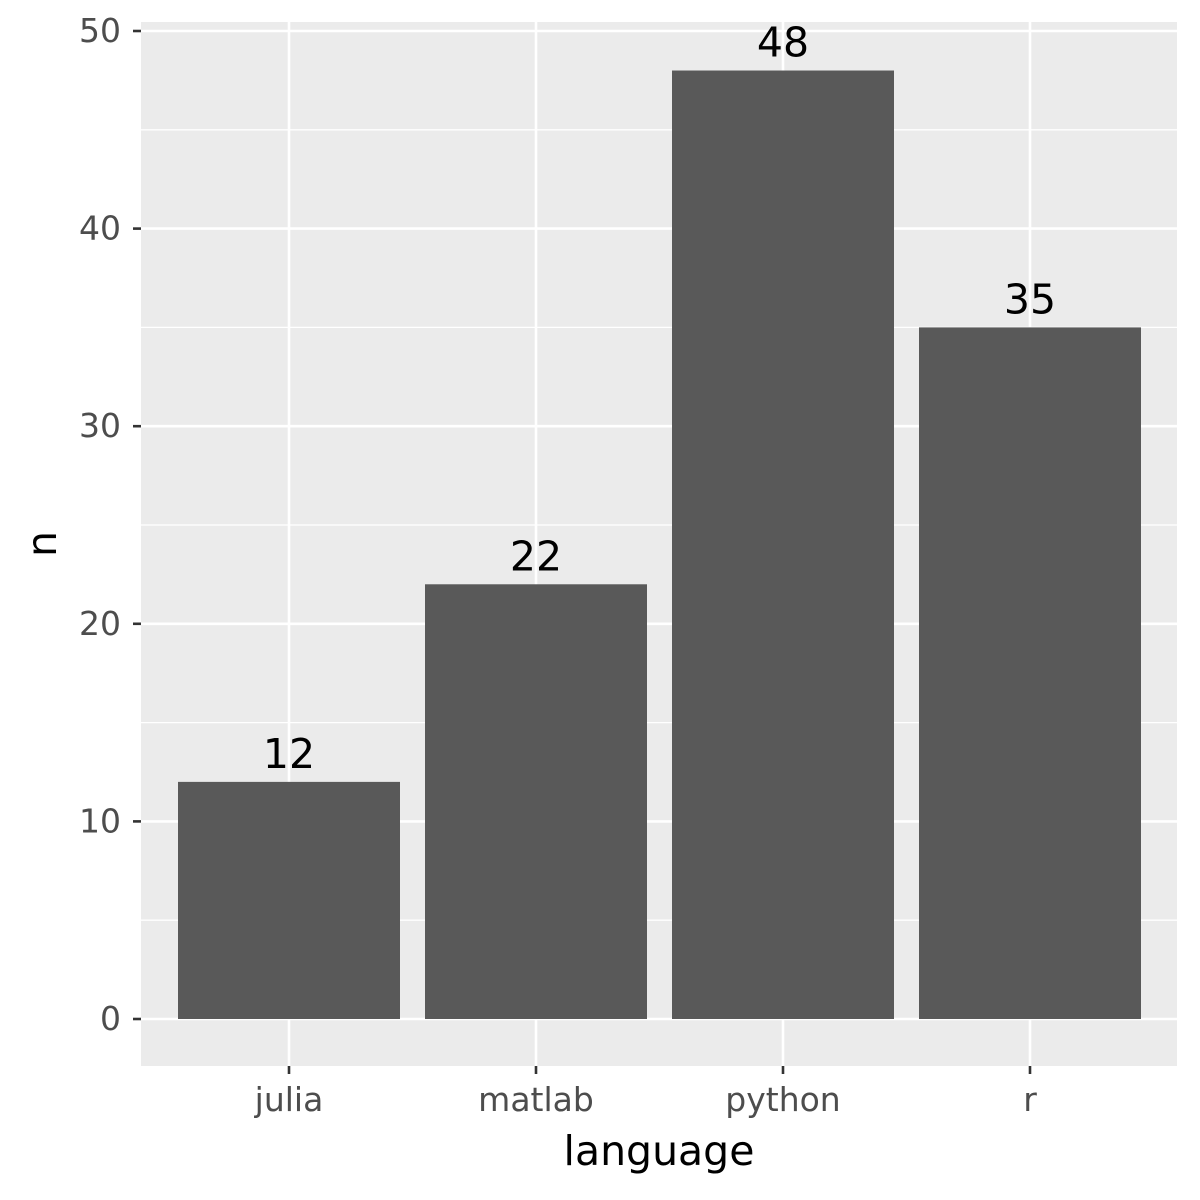 Image resolution: width=1200 pixels, height=1200 pixels. What do you see at coordinates (100, 820) in the screenshot?
I see `y-tick-label: 10` at bounding box center [100, 820].